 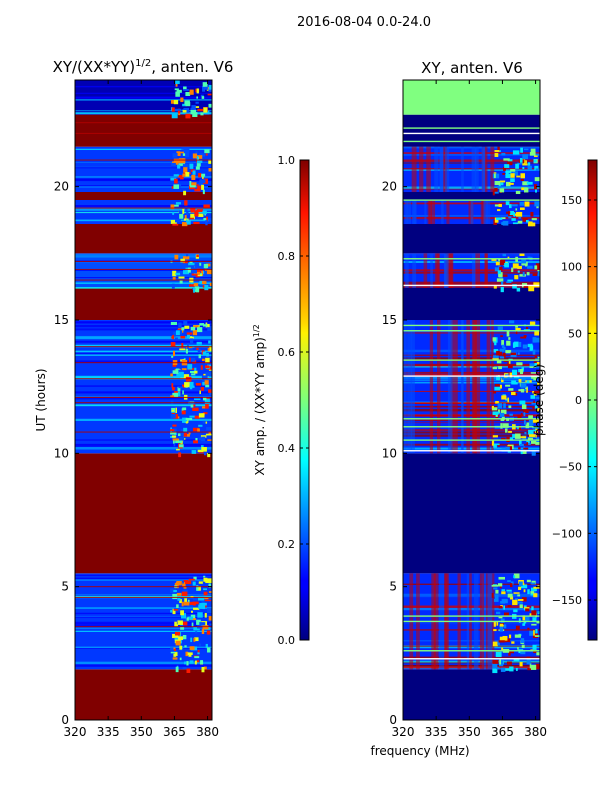 I want to click on ytick-label: 0, so click(x=393, y=720).